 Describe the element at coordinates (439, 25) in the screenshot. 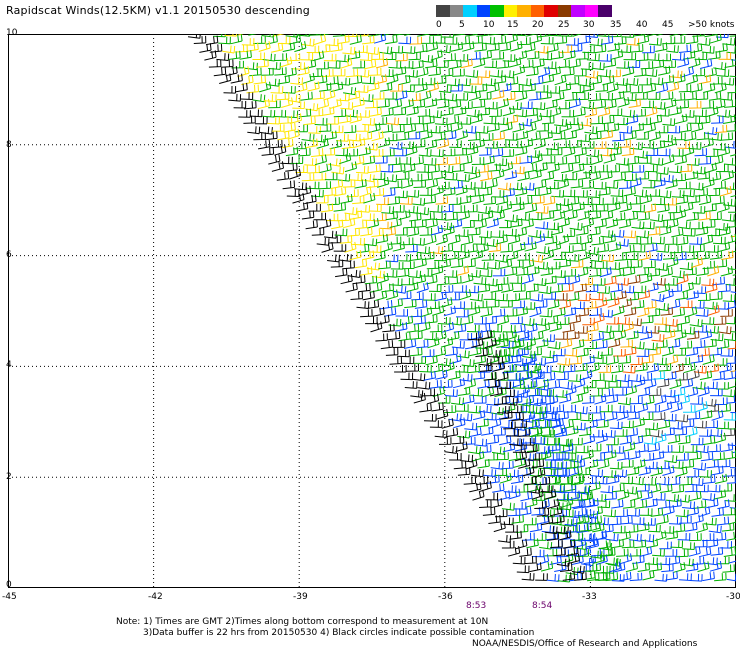

I see `legend-label: 0` at that location.